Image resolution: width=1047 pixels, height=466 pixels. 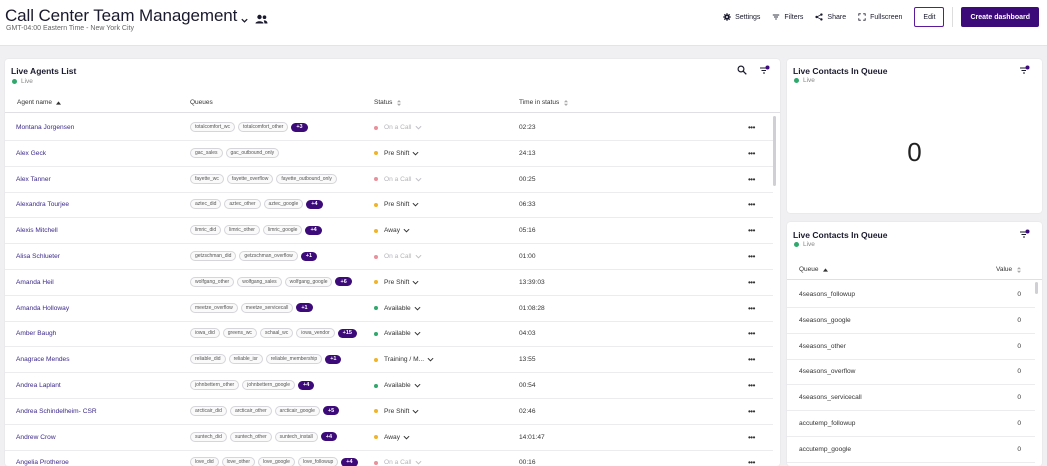 What do you see at coordinates (539, 102) in the screenshot?
I see `time-column-label: Time in status` at bounding box center [539, 102].